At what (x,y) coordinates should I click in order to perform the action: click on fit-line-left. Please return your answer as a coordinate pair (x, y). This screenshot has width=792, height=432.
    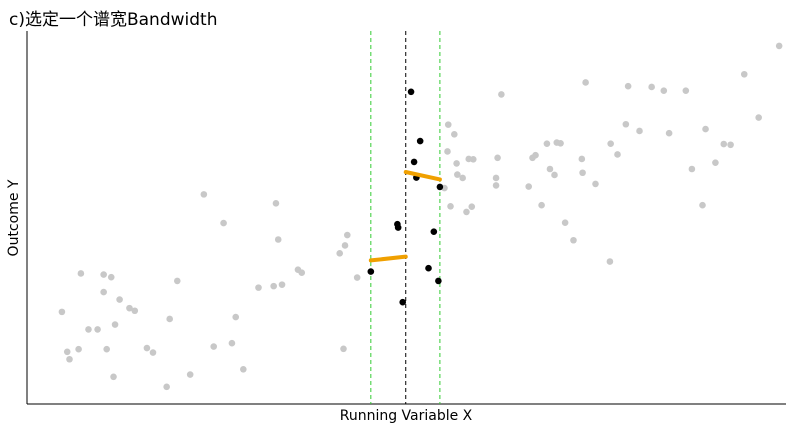
    Looking at the image, I should click on (388, 258).